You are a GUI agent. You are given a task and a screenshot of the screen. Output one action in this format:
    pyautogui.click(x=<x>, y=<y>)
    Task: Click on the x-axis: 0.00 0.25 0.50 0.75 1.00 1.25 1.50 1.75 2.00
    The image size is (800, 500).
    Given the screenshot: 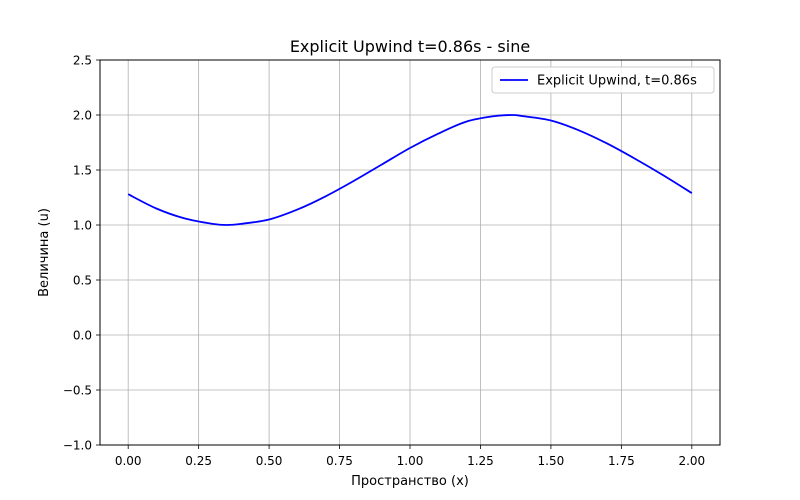 What is the action you would take?
    pyautogui.click(x=410, y=456)
    